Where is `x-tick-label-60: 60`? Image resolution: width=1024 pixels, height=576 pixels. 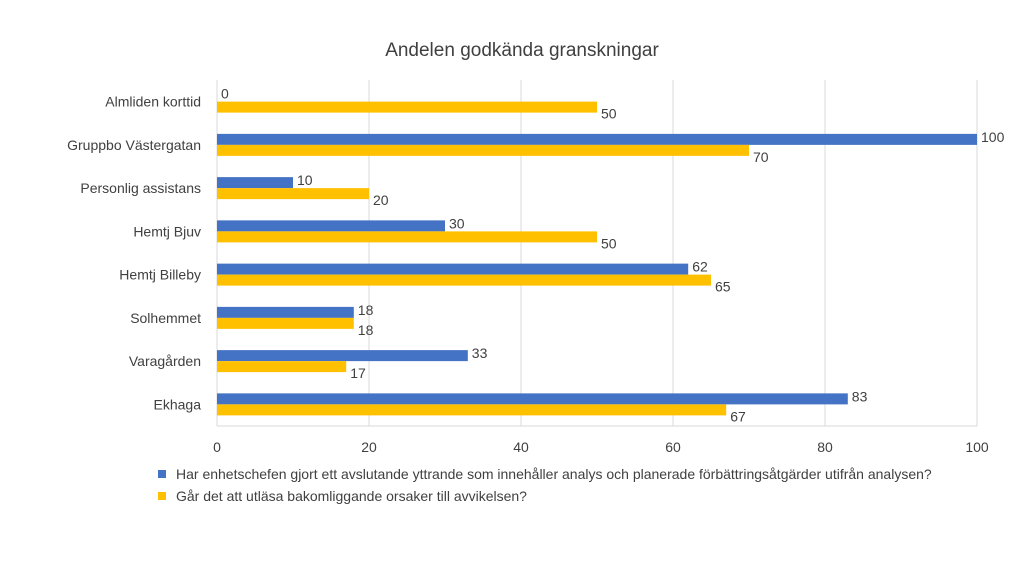 x-tick-label-60: 60 is located at coordinates (673, 447).